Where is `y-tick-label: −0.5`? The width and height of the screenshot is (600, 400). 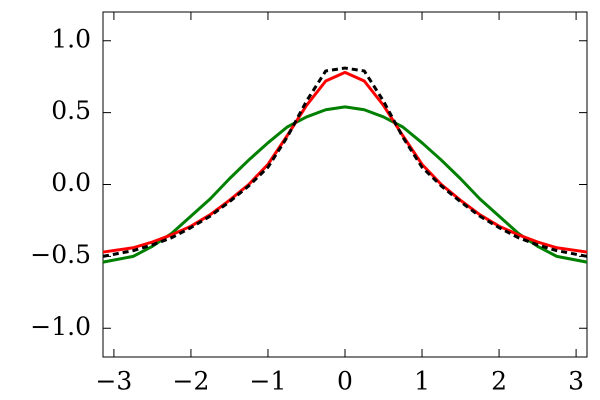 y-tick-label: −0.5 is located at coordinates (60, 254).